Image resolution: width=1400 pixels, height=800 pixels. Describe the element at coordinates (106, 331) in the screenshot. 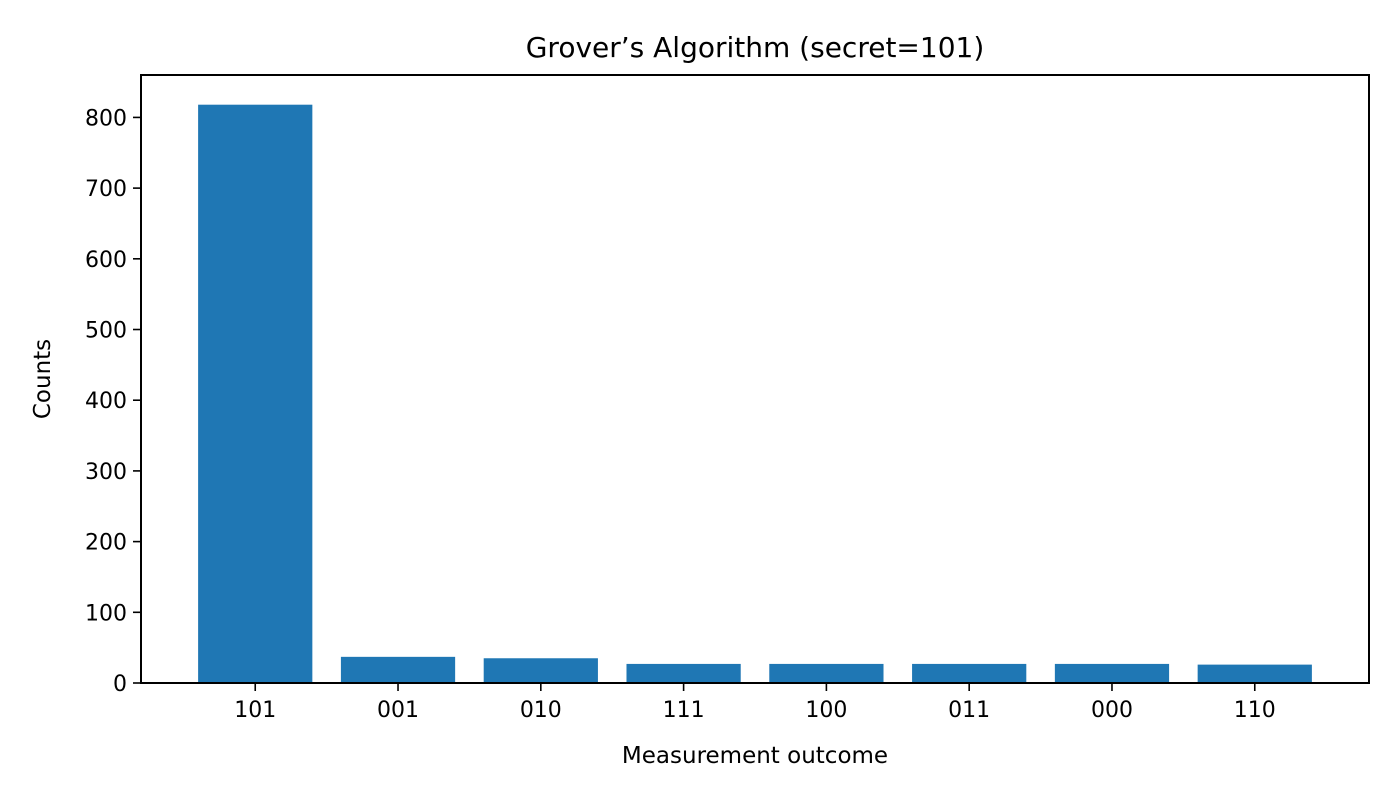

I see `y-tick-label: 500` at that location.